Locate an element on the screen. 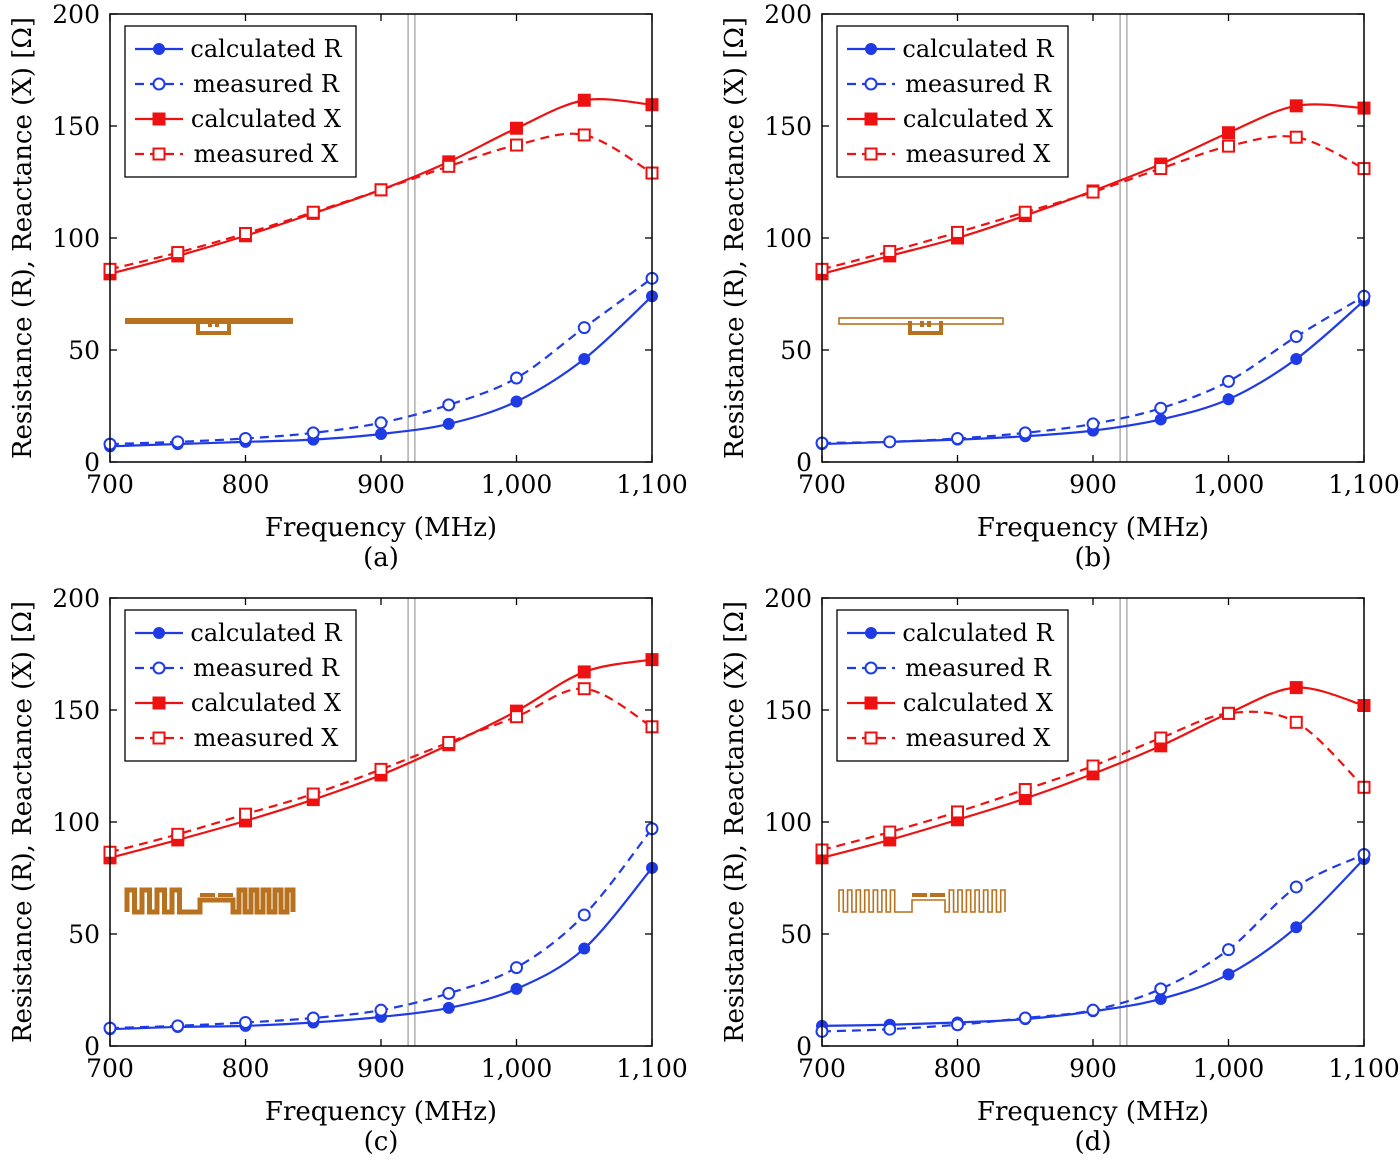  antenna-position is located at coordinates (210, 901).